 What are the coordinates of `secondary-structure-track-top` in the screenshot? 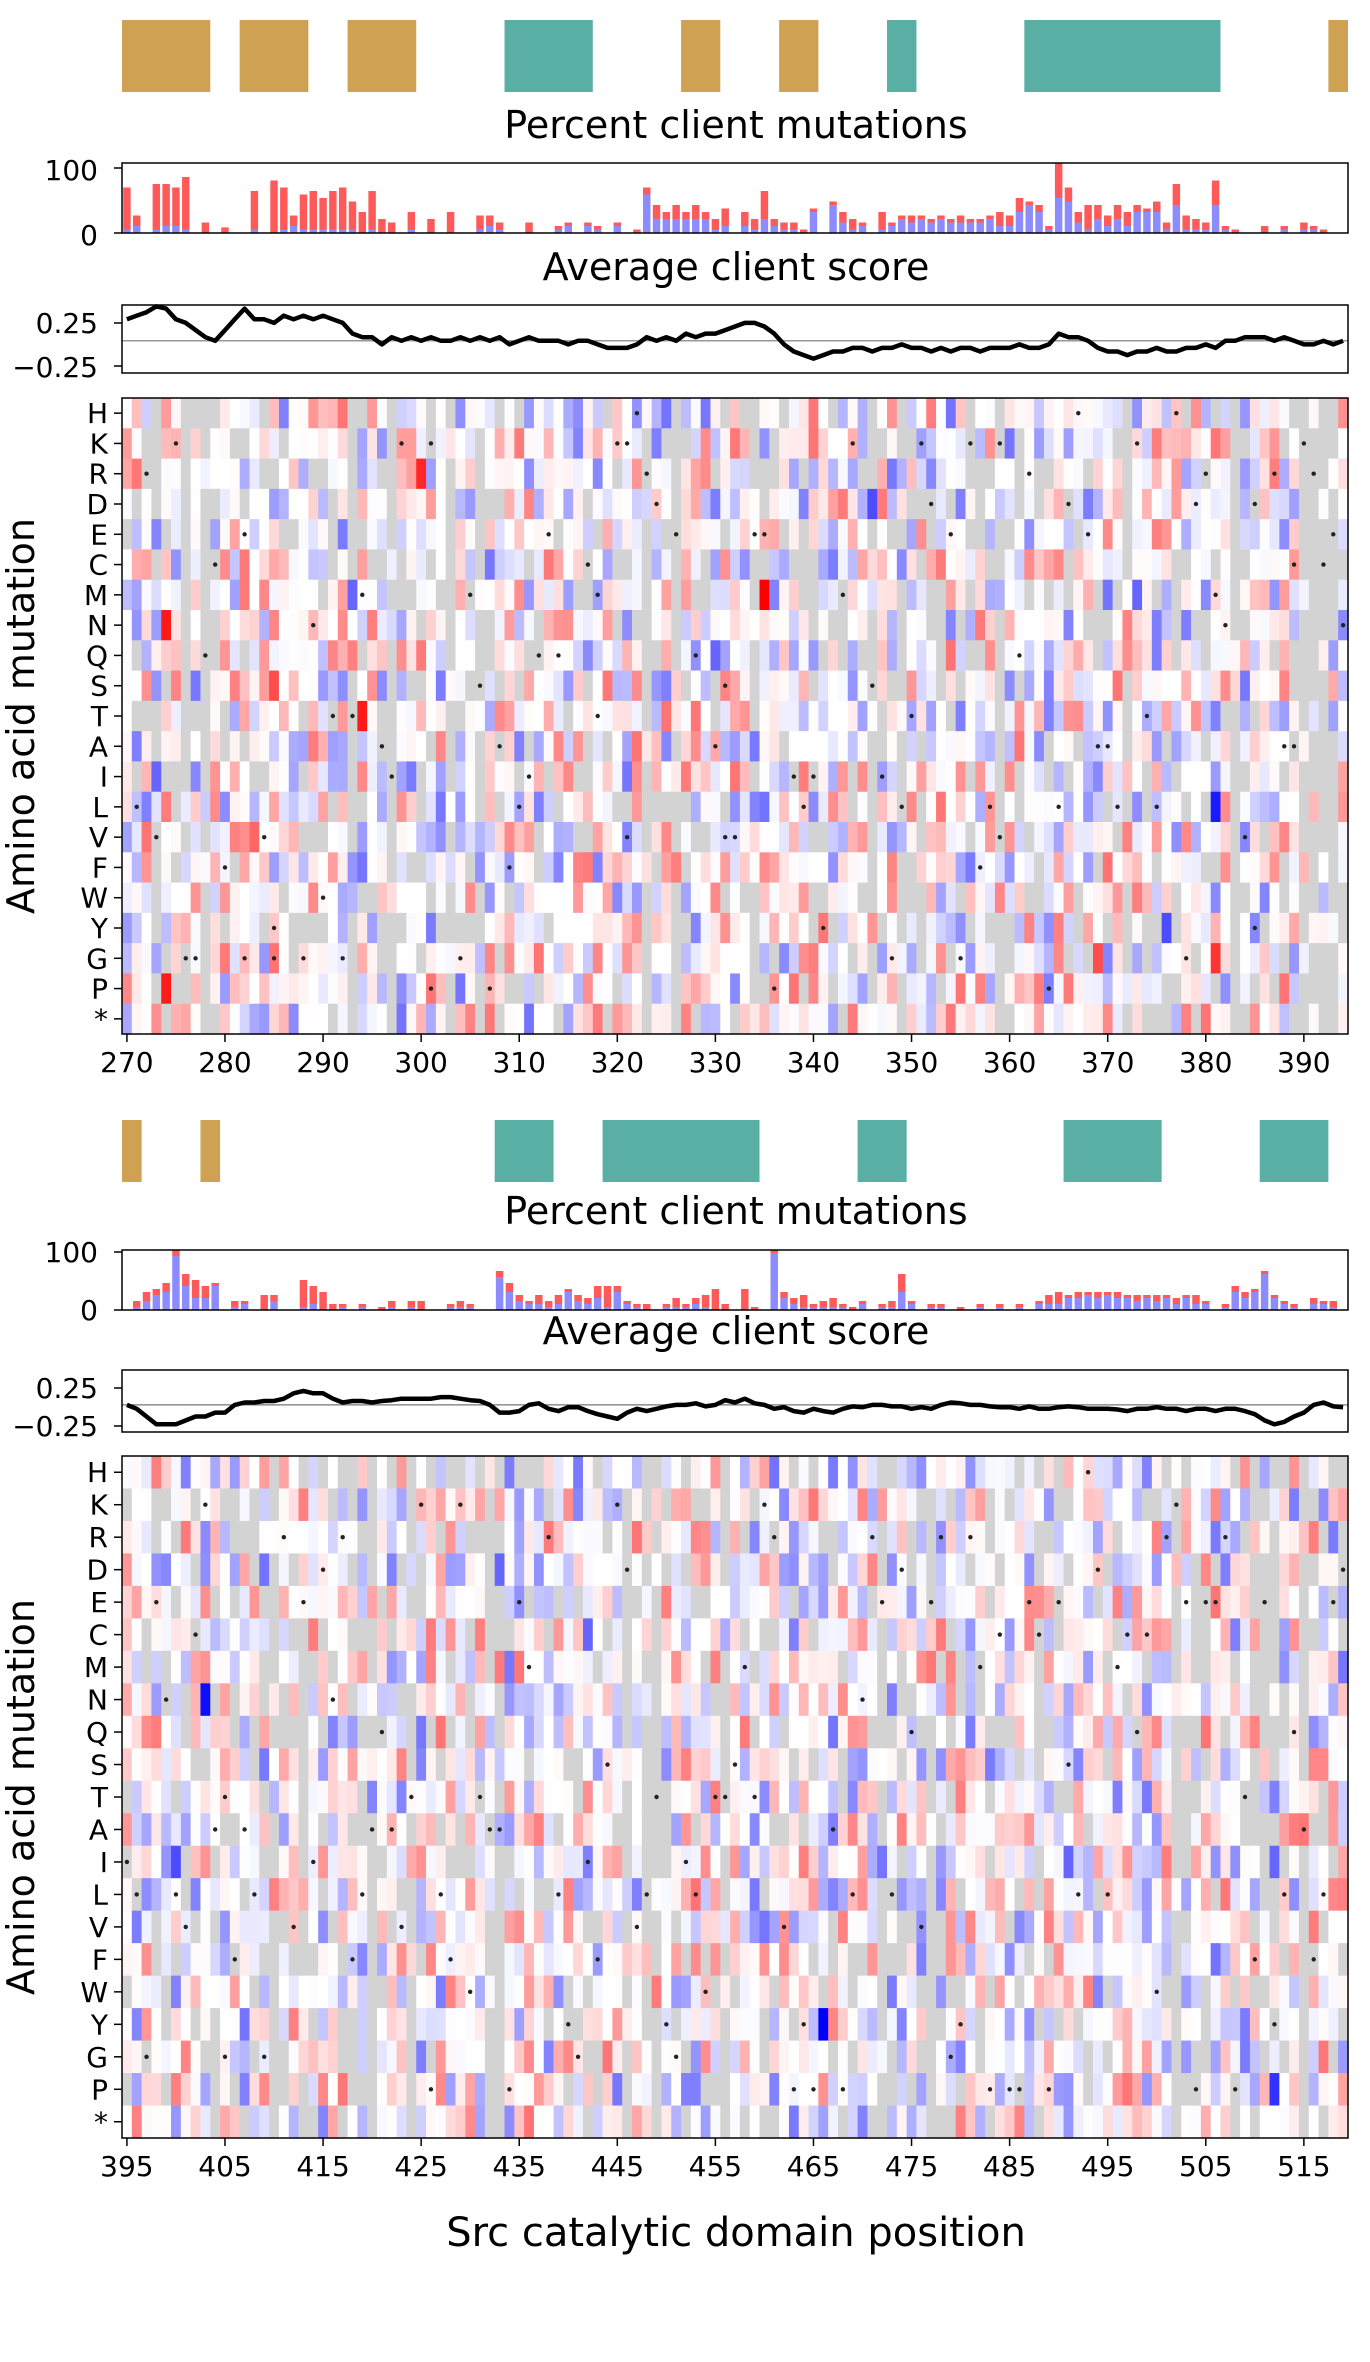 It's located at (735, 56).